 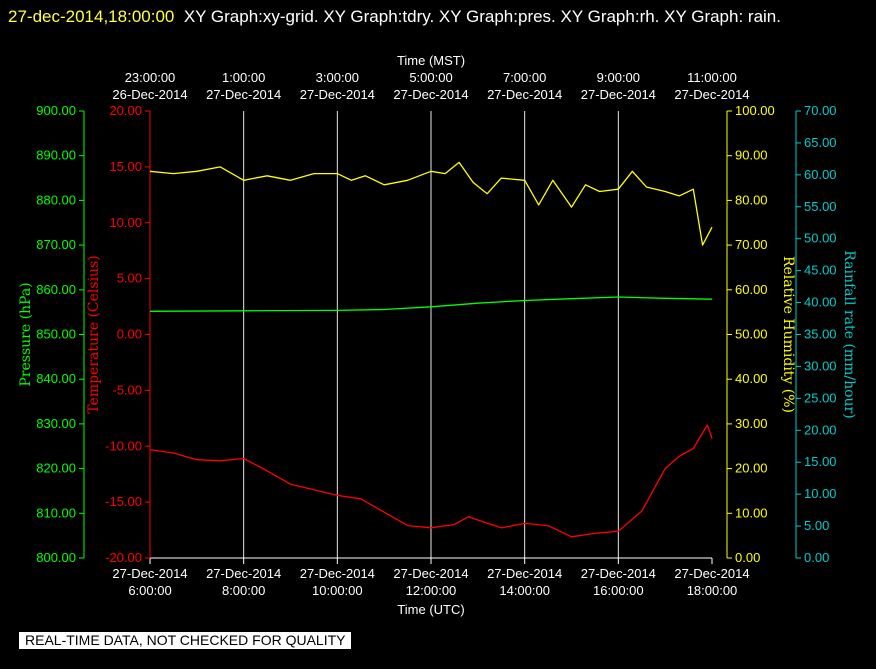 What do you see at coordinates (618, 77) in the screenshot?
I see `x-top-tick-time: 9:00:00` at bounding box center [618, 77].